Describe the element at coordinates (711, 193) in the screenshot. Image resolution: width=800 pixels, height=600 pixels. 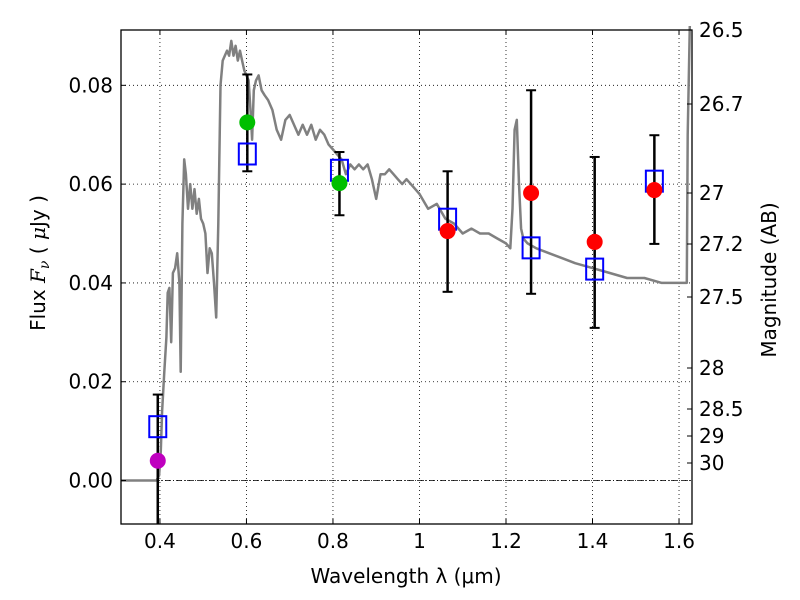
I see `right-tick-label: 27` at that location.